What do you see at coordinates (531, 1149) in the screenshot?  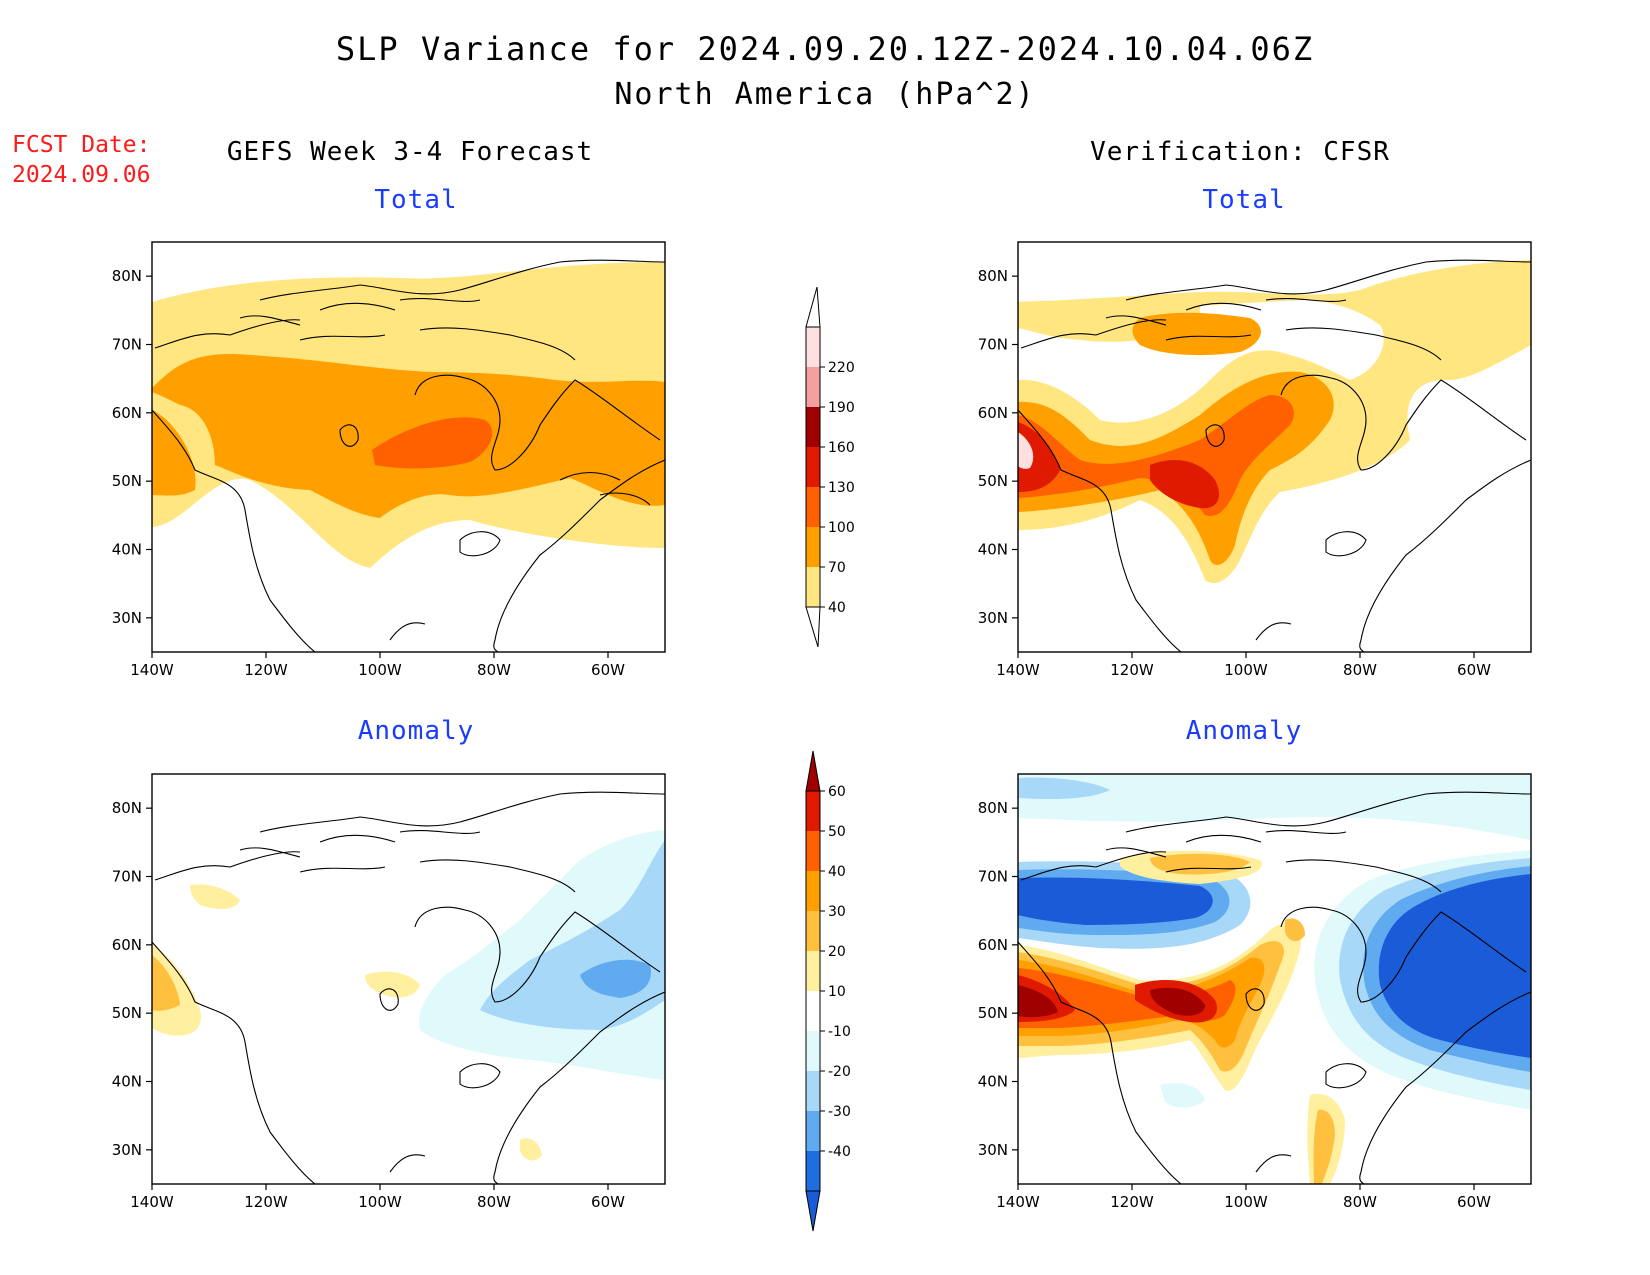 I see `shade-10-20-south` at bounding box center [531, 1149].